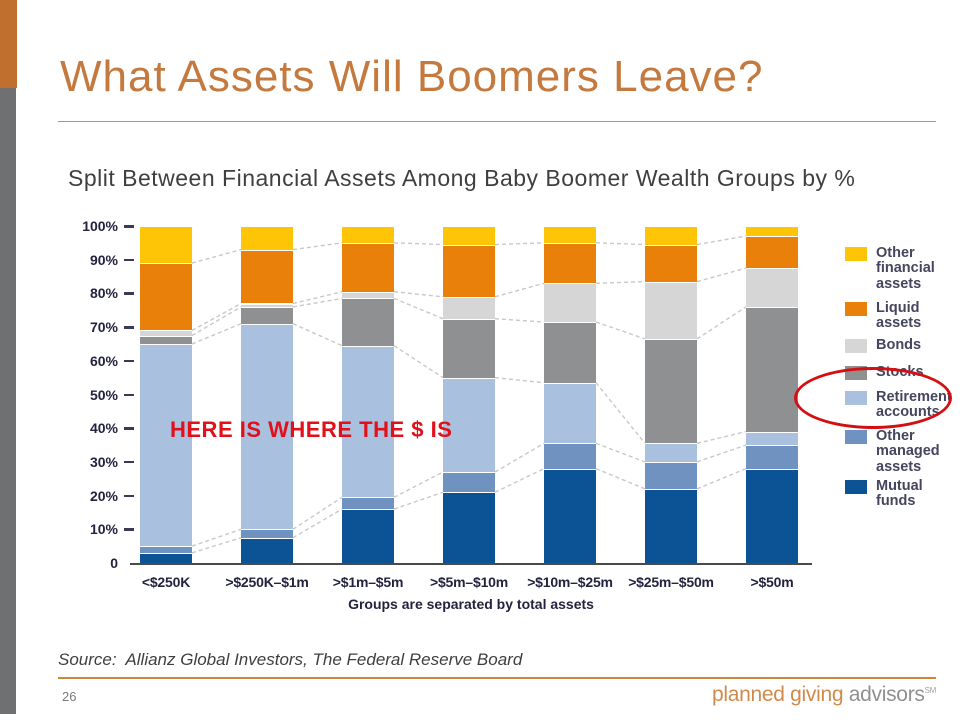  I want to click on y-axis-tick-label: 50%, so click(103, 394).